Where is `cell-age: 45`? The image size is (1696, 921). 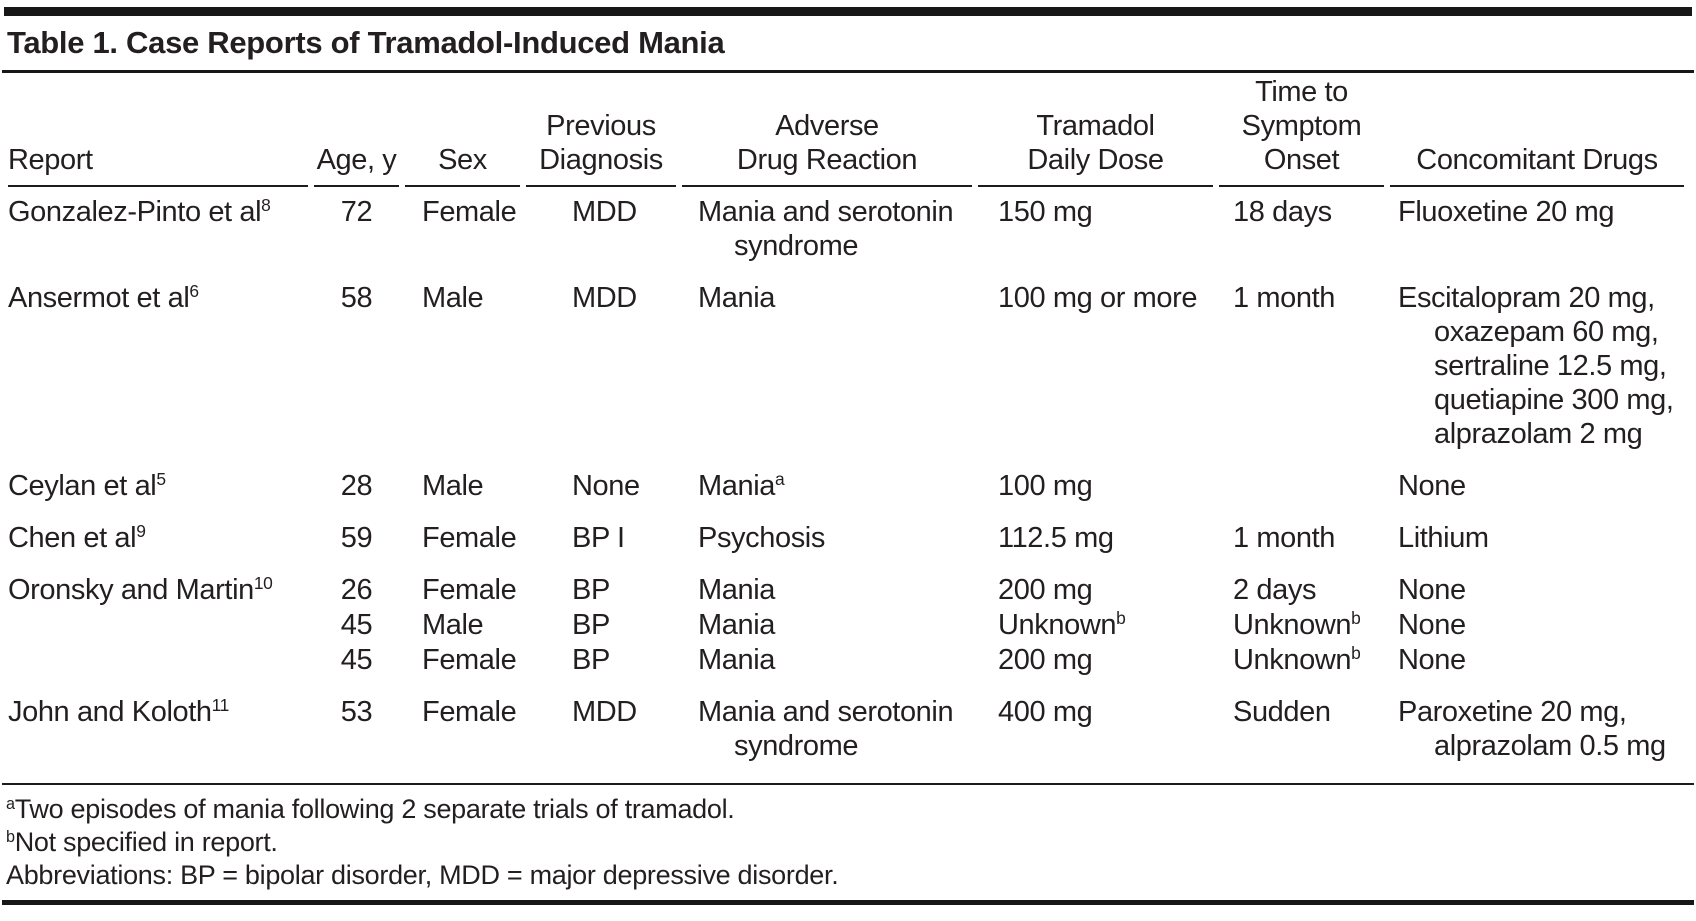
cell-age: 45 is located at coordinates (356, 659).